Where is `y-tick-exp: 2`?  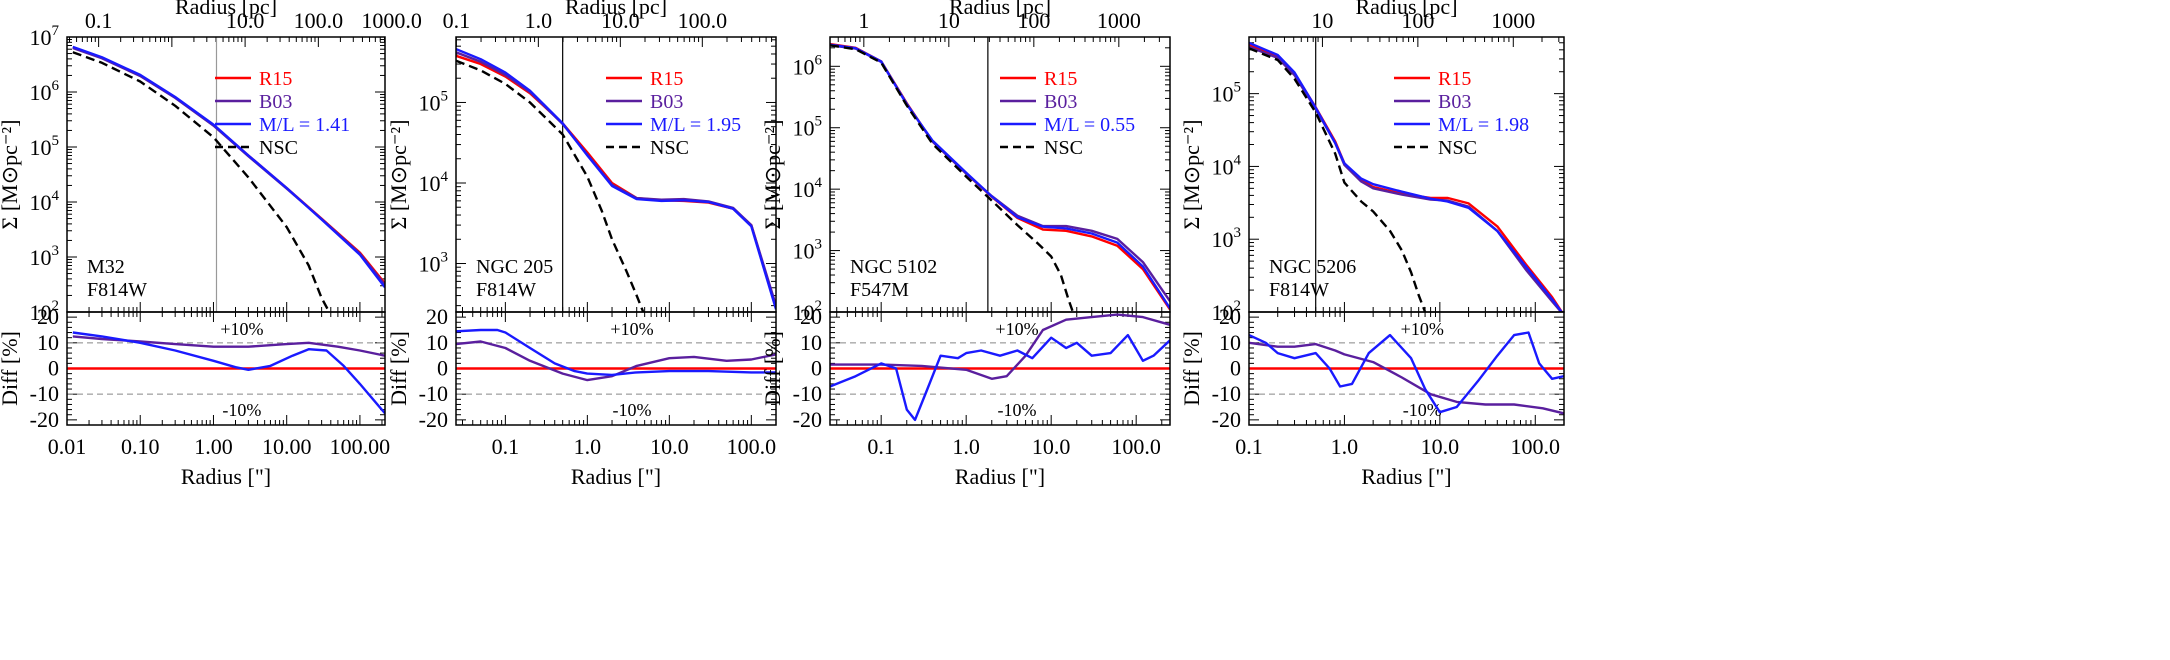 y-tick-exp: 2 is located at coordinates (56, 306).